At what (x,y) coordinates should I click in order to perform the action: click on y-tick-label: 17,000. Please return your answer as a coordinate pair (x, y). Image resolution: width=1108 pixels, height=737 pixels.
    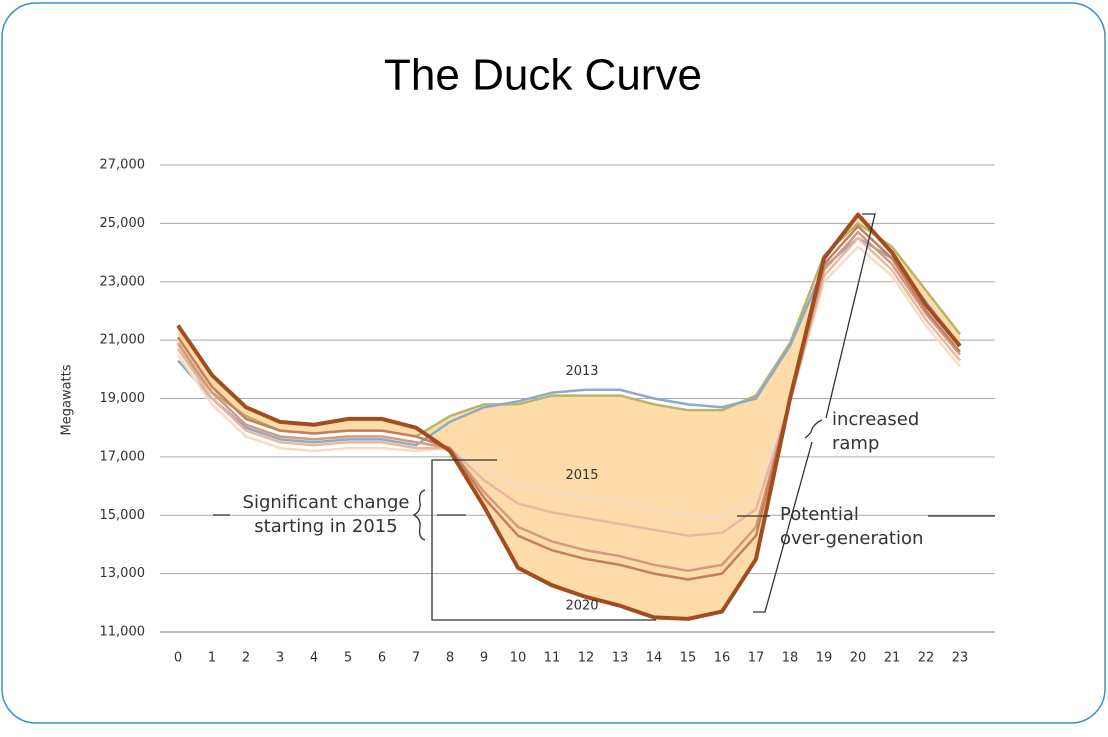
    Looking at the image, I should click on (123, 456).